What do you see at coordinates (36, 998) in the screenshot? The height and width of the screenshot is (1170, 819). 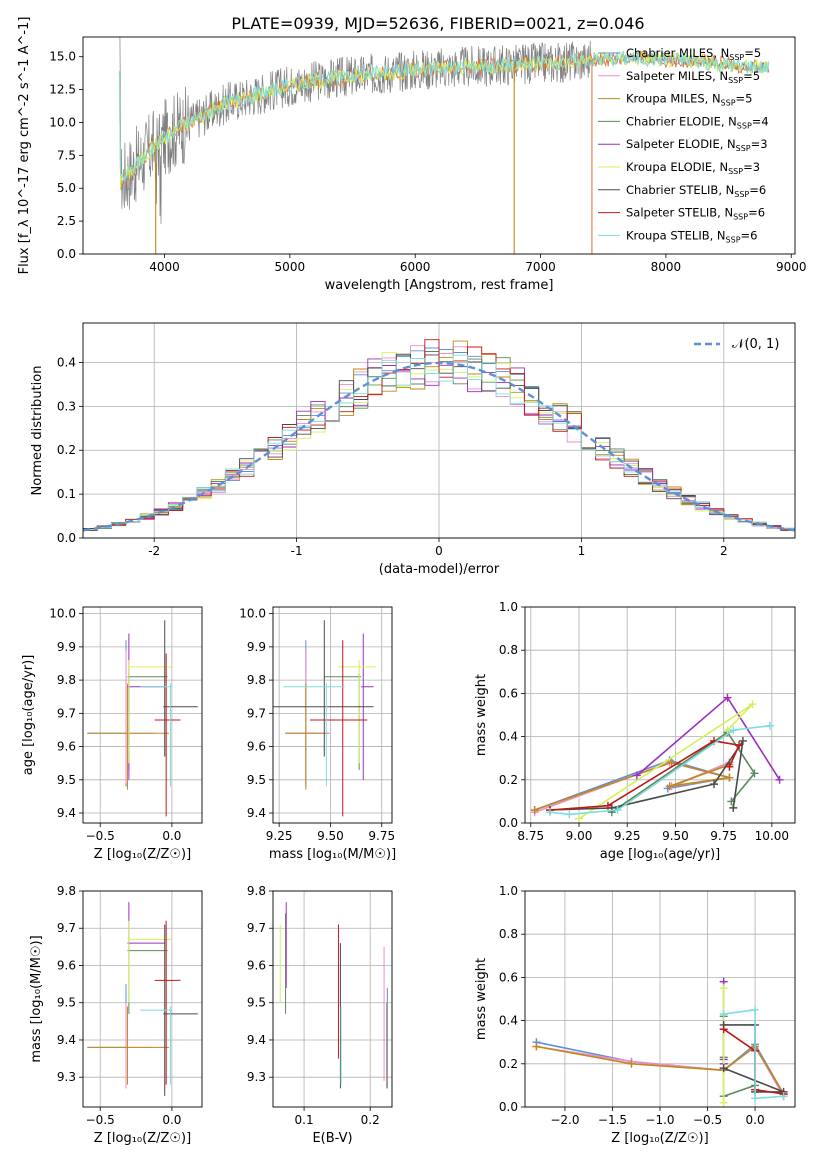 I see `y-axis-label: mass [log₁₀(M/M☉)]` at bounding box center [36, 998].